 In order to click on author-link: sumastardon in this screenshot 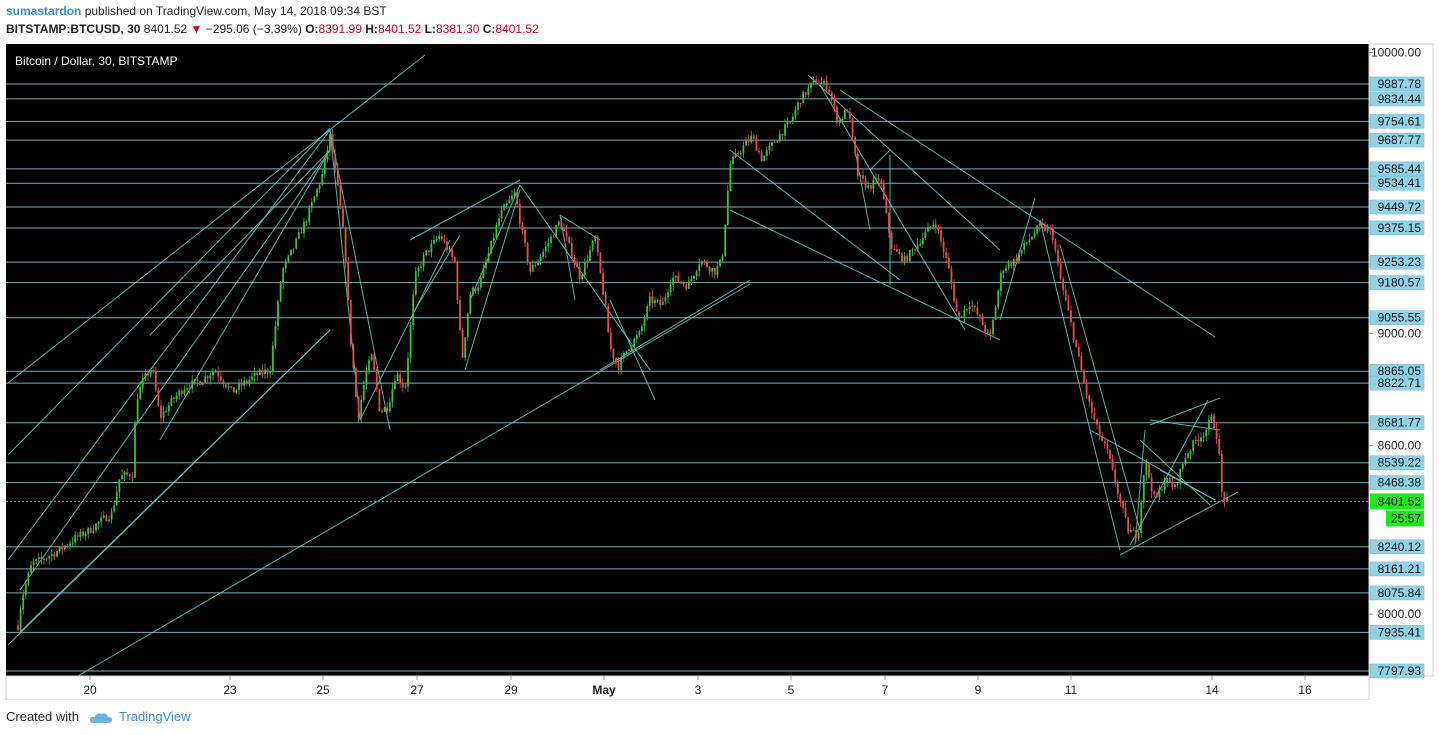, I will do `click(44, 11)`.